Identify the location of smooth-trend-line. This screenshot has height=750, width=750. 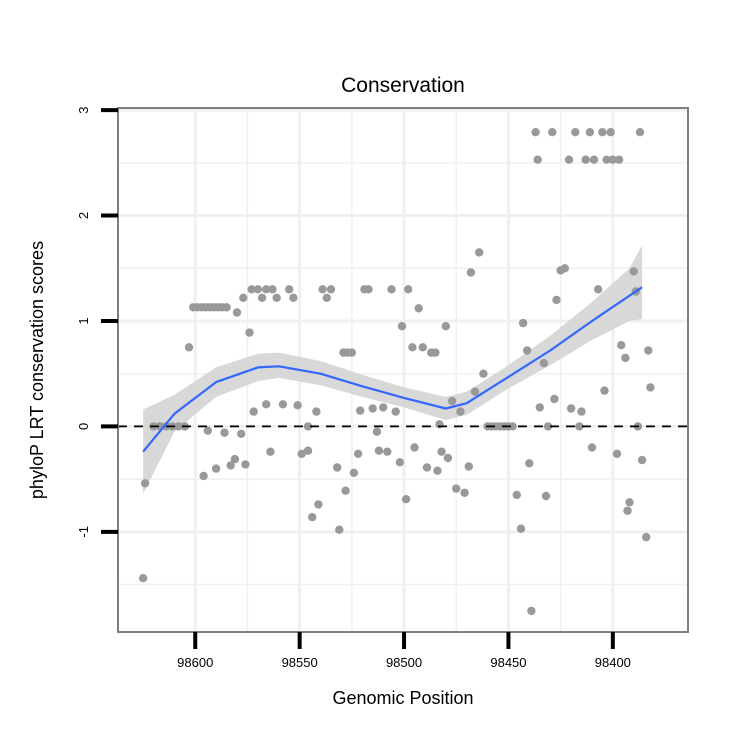
(392, 369).